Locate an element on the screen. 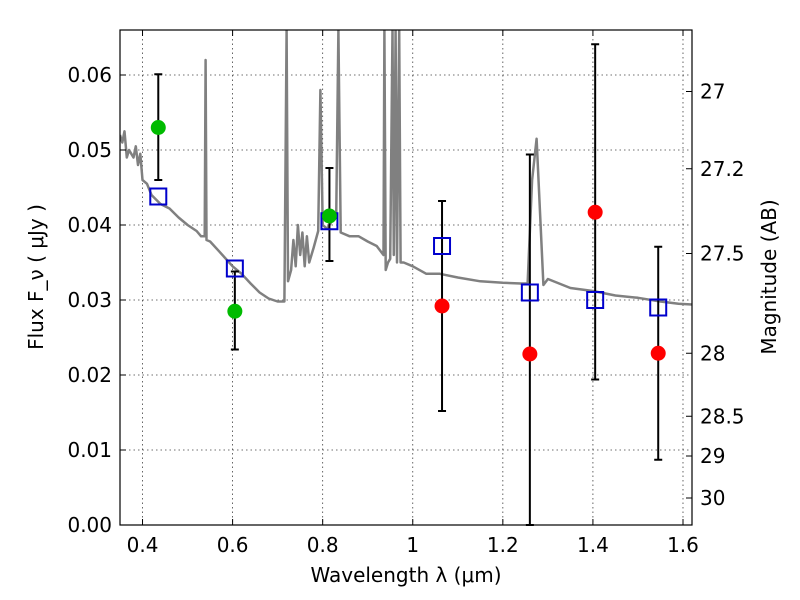 This screenshot has width=800, height=600. x-tick-label: 0.4 is located at coordinates (143, 545).